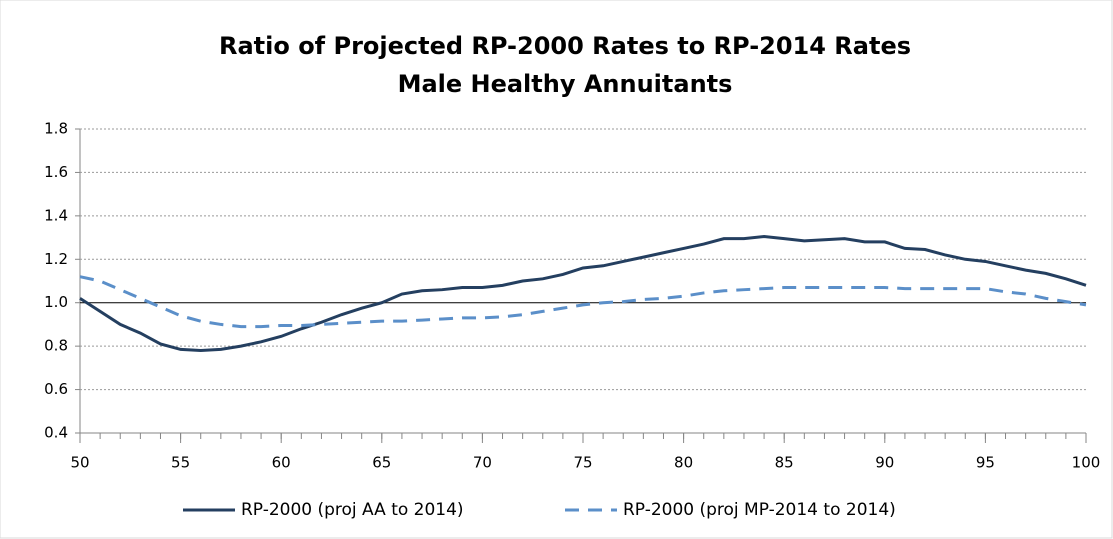 This screenshot has height=539, width=1113. Describe the element at coordinates (381, 463) in the screenshot. I see `x-tick-label: 65` at that location.